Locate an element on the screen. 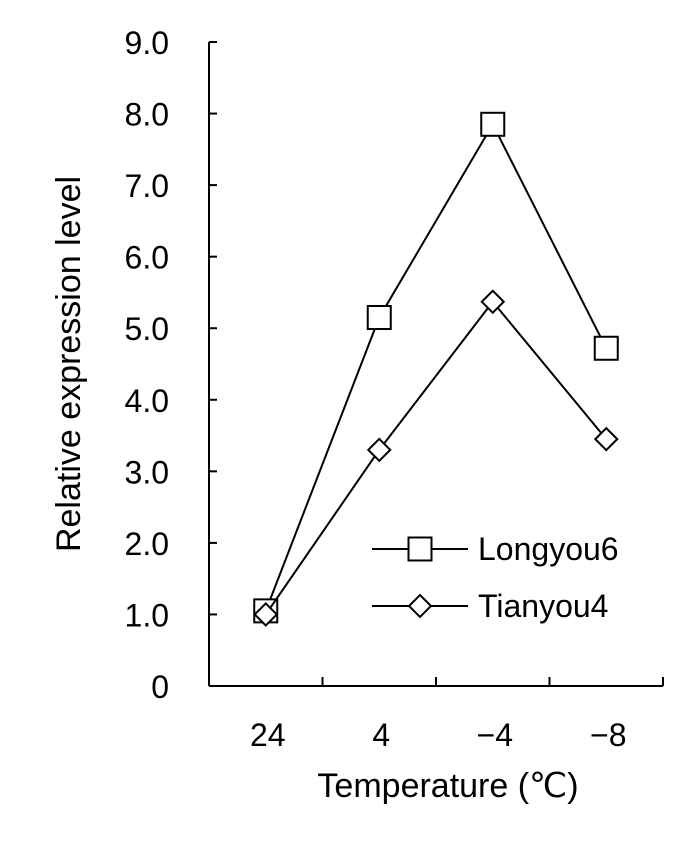 The image size is (700, 858). legend-marker-tianyou4 is located at coordinates (420, 606).